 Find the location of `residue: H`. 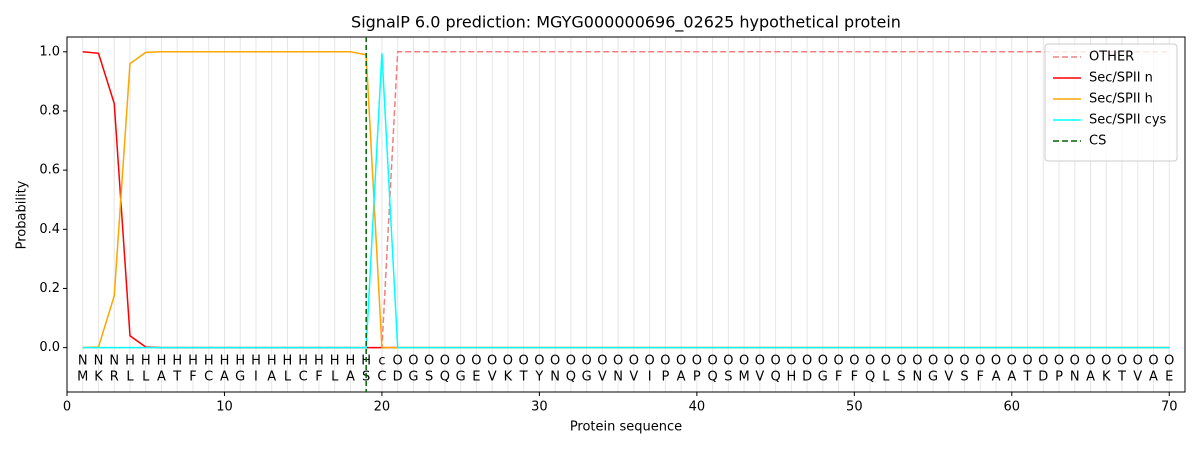

residue: H is located at coordinates (791, 377).